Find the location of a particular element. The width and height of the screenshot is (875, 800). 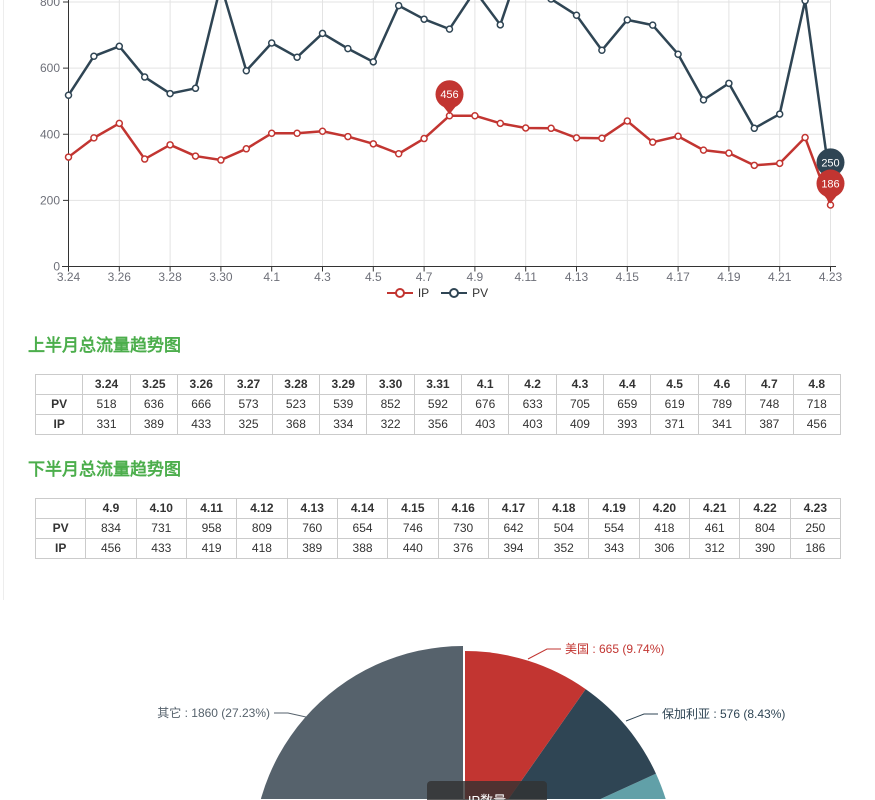

column-header: 4.20 is located at coordinates (664, 508).